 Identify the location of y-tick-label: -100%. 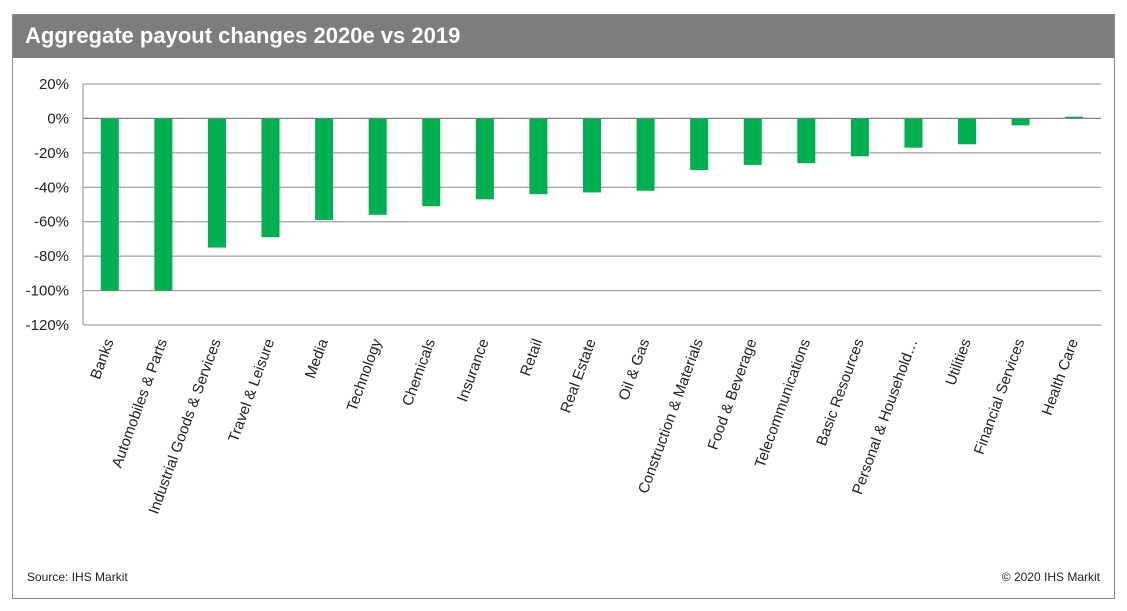
(47, 291).